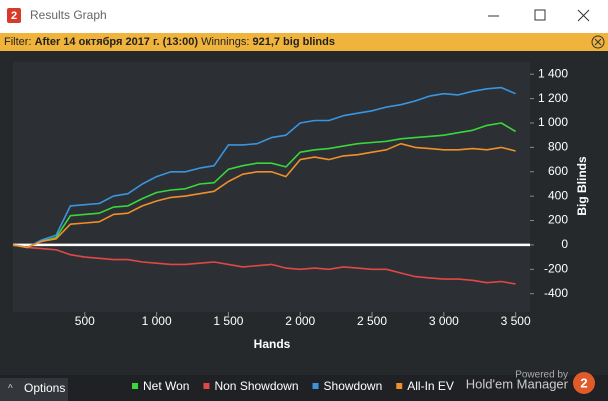 This screenshot has height=401, width=608. Describe the element at coordinates (304, 16) in the screenshot. I see `title-bar` at that location.